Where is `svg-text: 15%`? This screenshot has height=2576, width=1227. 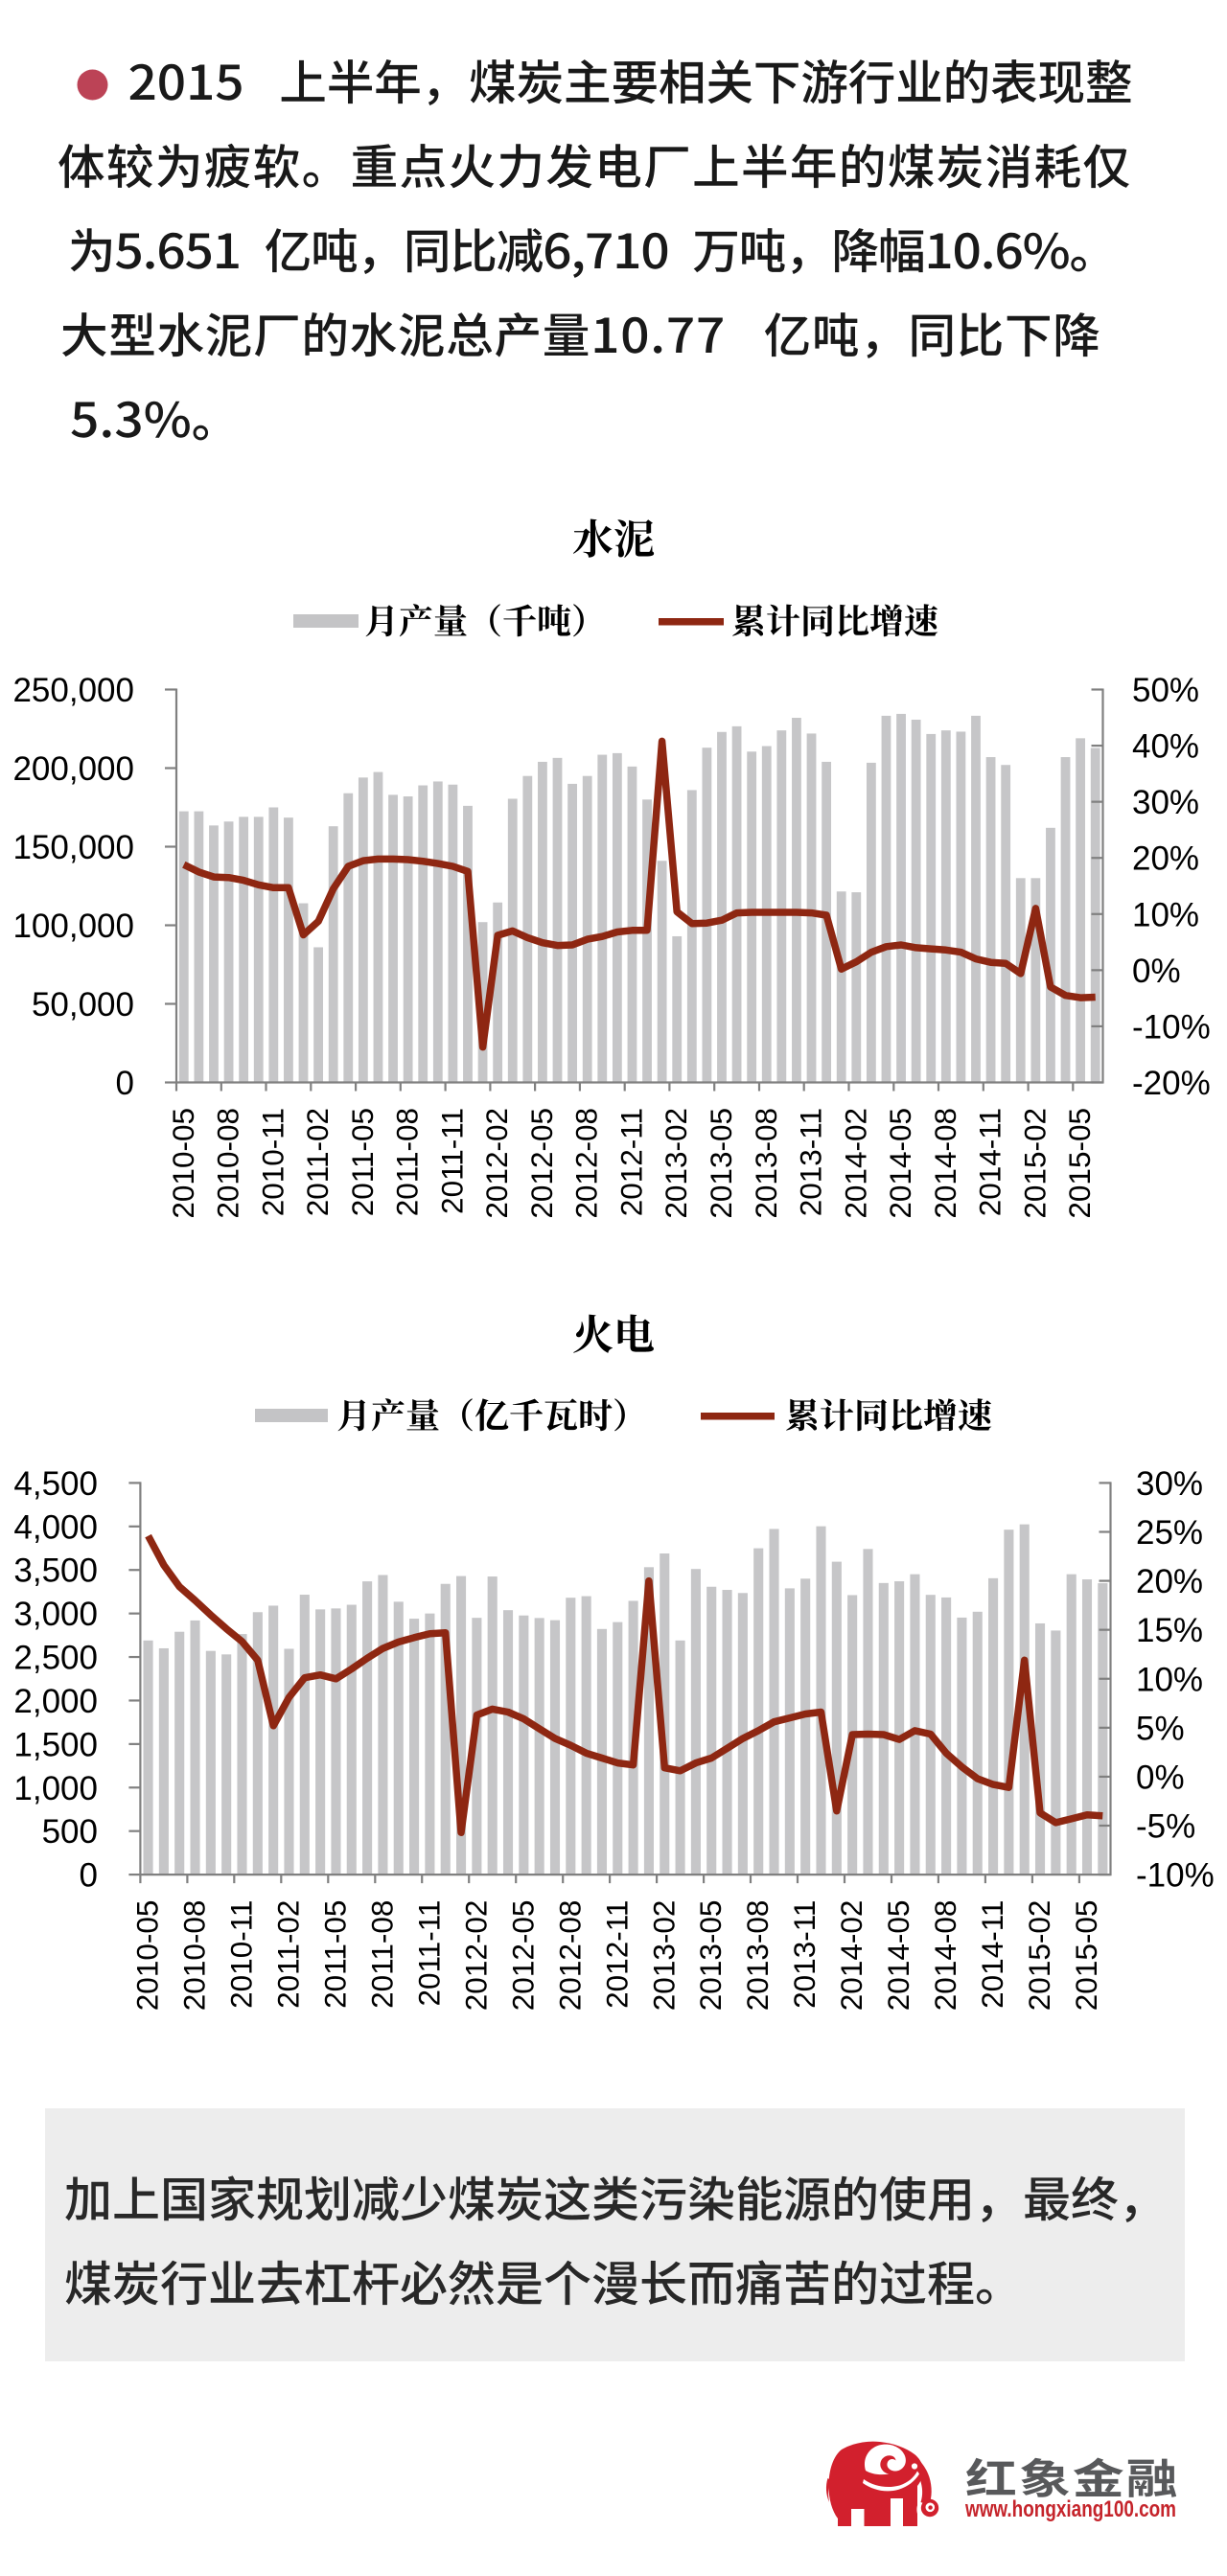 svg-text: 15% is located at coordinates (1169, 1630).